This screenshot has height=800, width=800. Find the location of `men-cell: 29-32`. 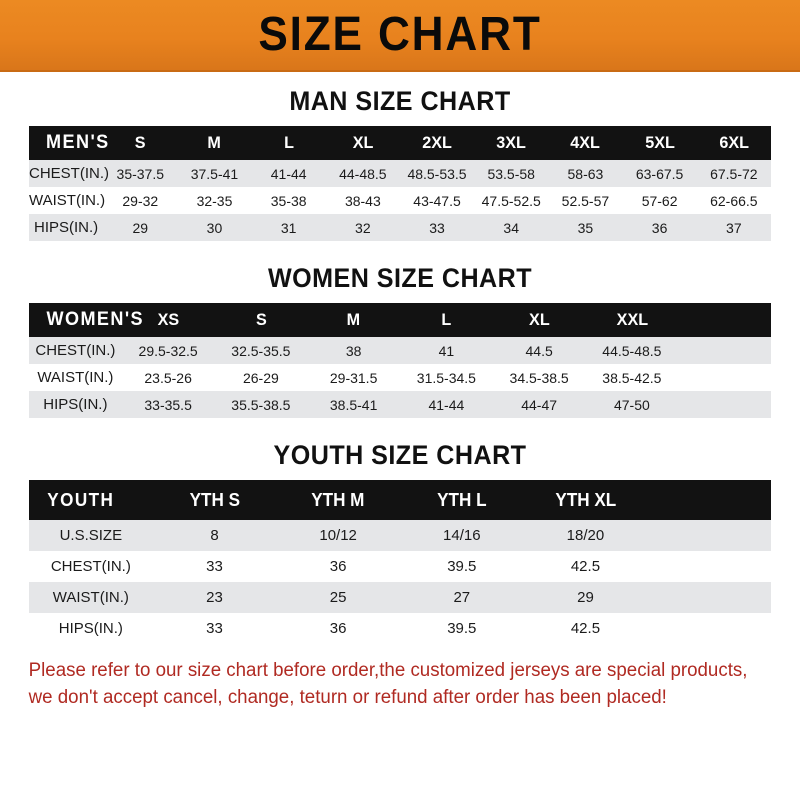

men-cell: 29-32 is located at coordinates (140, 200).